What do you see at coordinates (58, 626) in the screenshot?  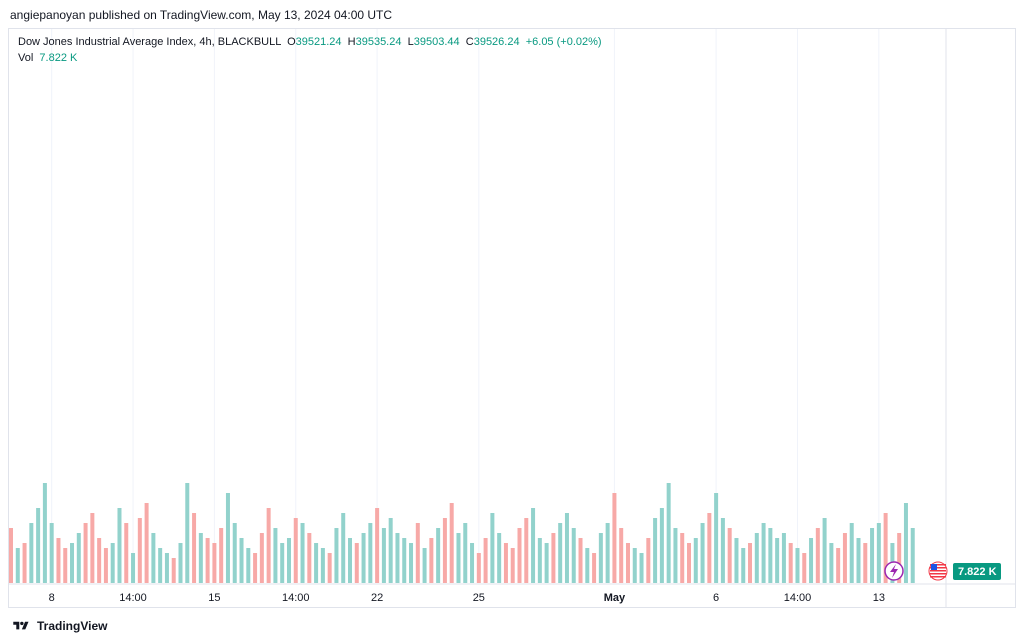 I see `footer-brand: TradingView` at bounding box center [58, 626].